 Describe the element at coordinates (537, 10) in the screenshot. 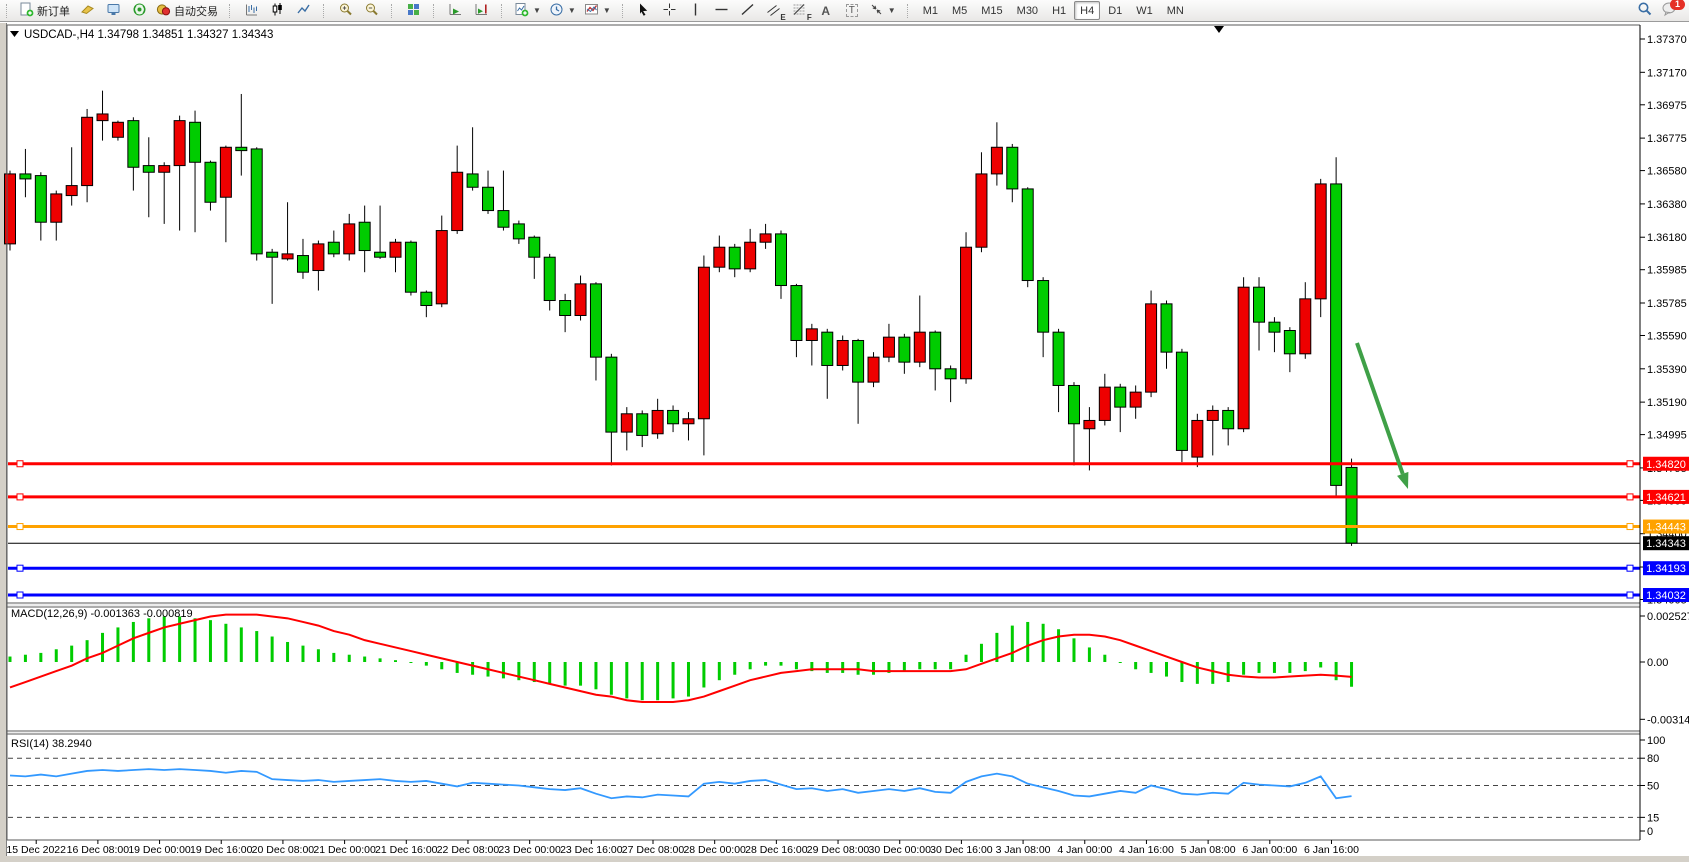

I see `chevron-down-icon: ▼` at that location.